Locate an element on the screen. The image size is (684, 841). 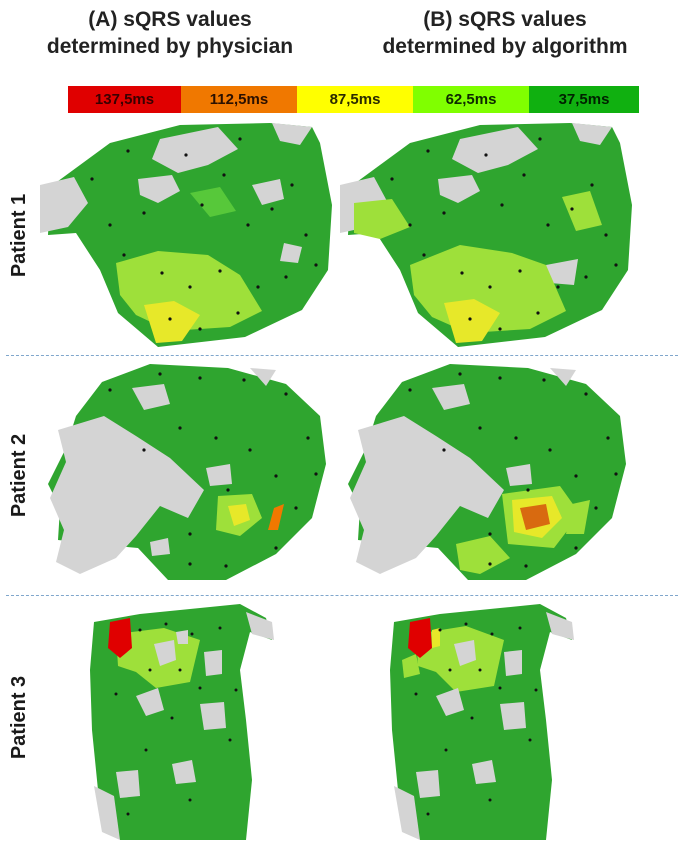
legend-cell-37: 37,5ms is located at coordinates (584, 99).